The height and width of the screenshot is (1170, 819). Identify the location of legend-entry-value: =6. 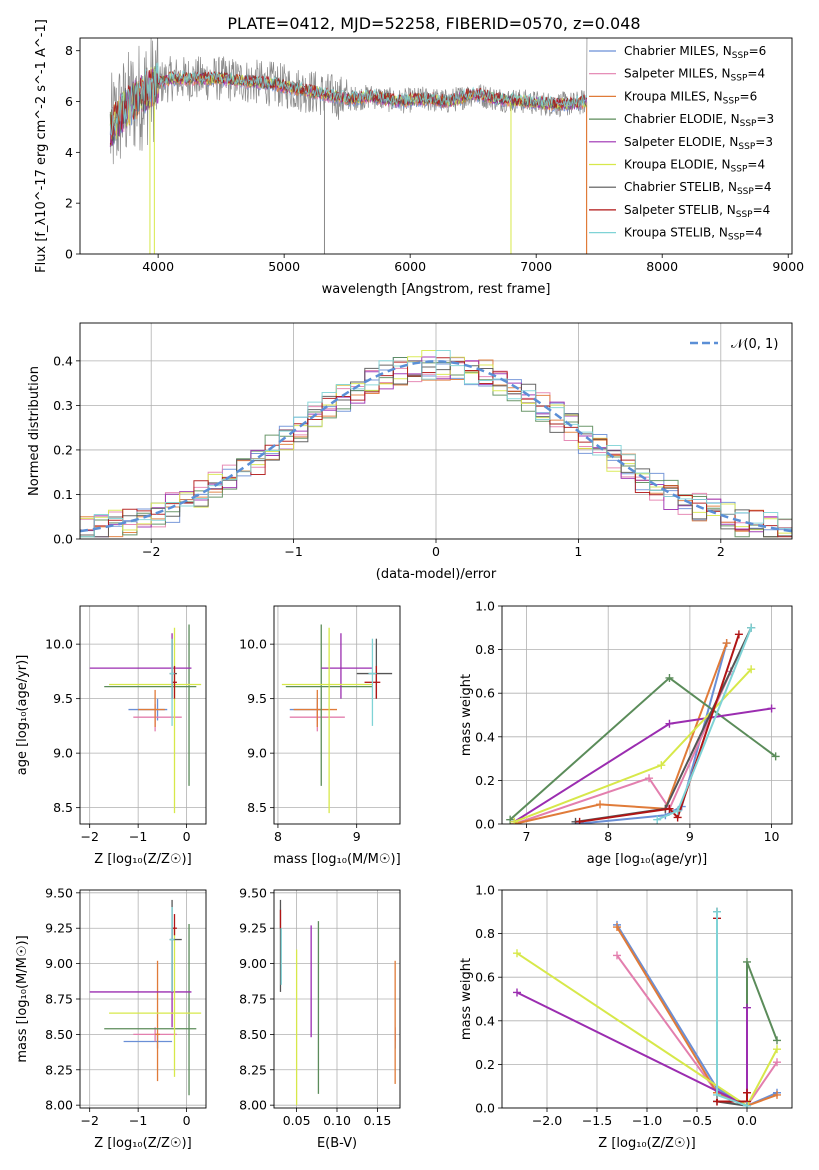
(749, 96).